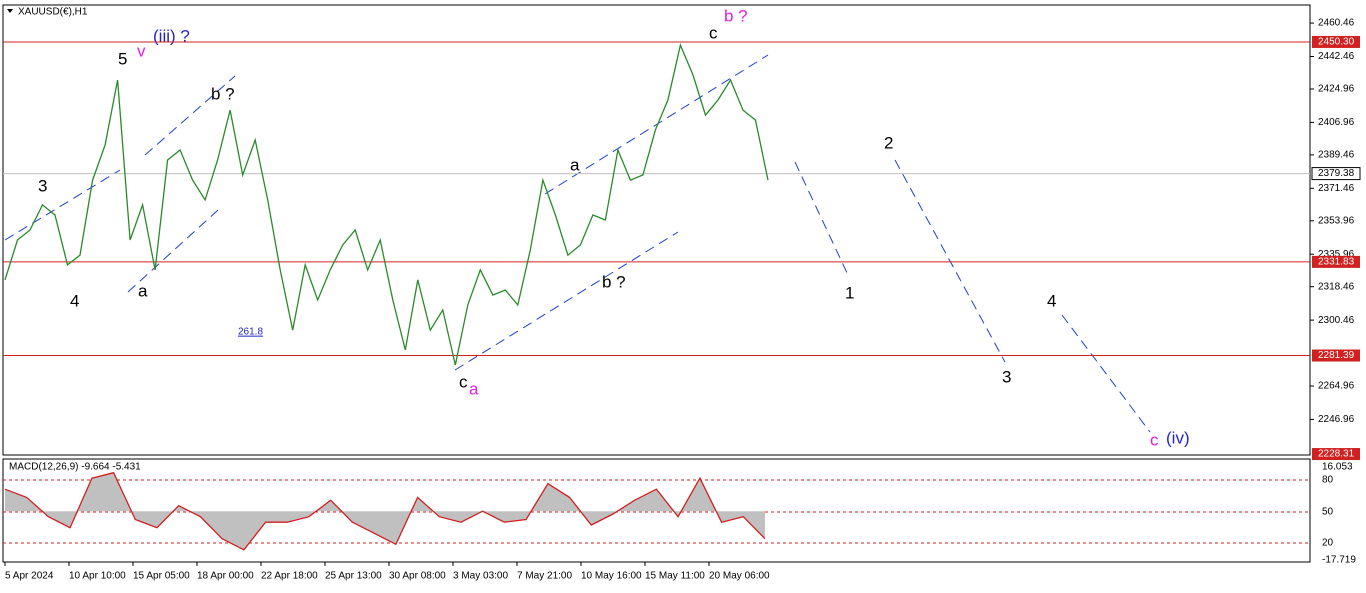  I want to click on level-label: 2450.30, so click(1336, 42).